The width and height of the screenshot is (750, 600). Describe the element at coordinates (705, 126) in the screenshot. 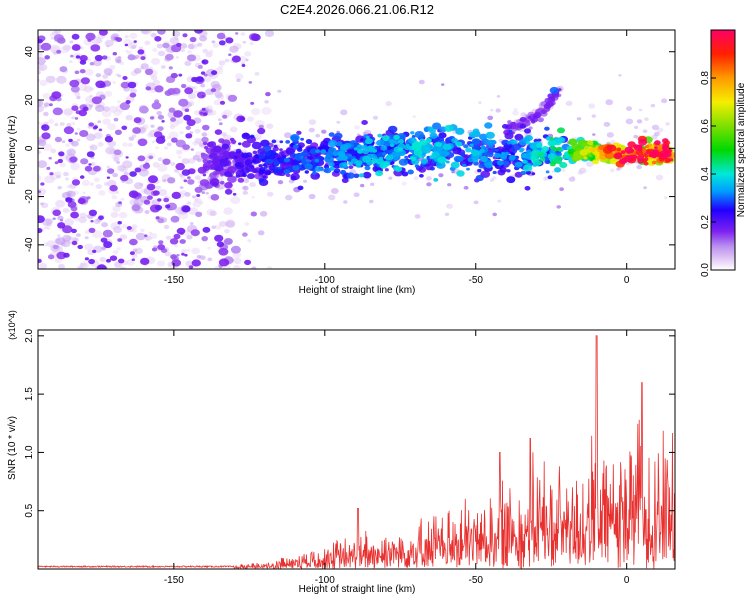

I see `colorbar-tick-label: 0.6` at that location.